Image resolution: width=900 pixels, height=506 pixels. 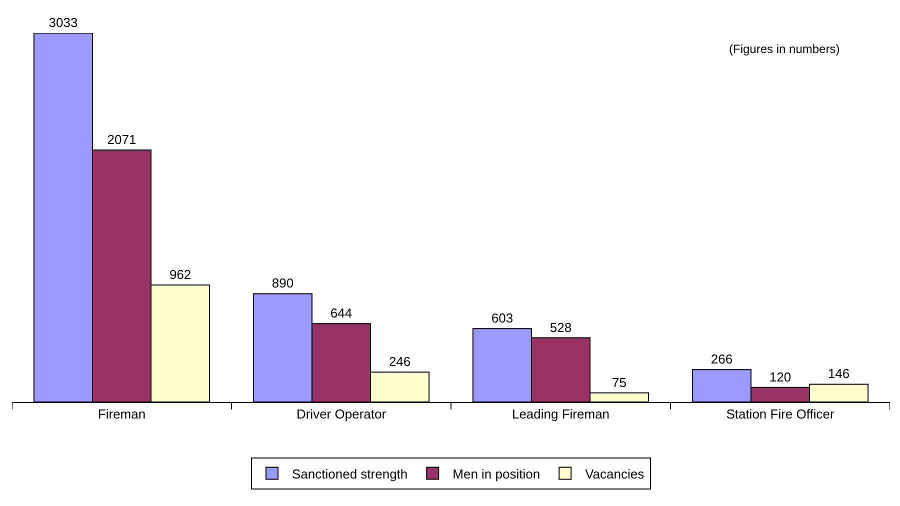 What do you see at coordinates (784, 49) in the screenshot?
I see `annotation: (Figures in numbers)` at bounding box center [784, 49].